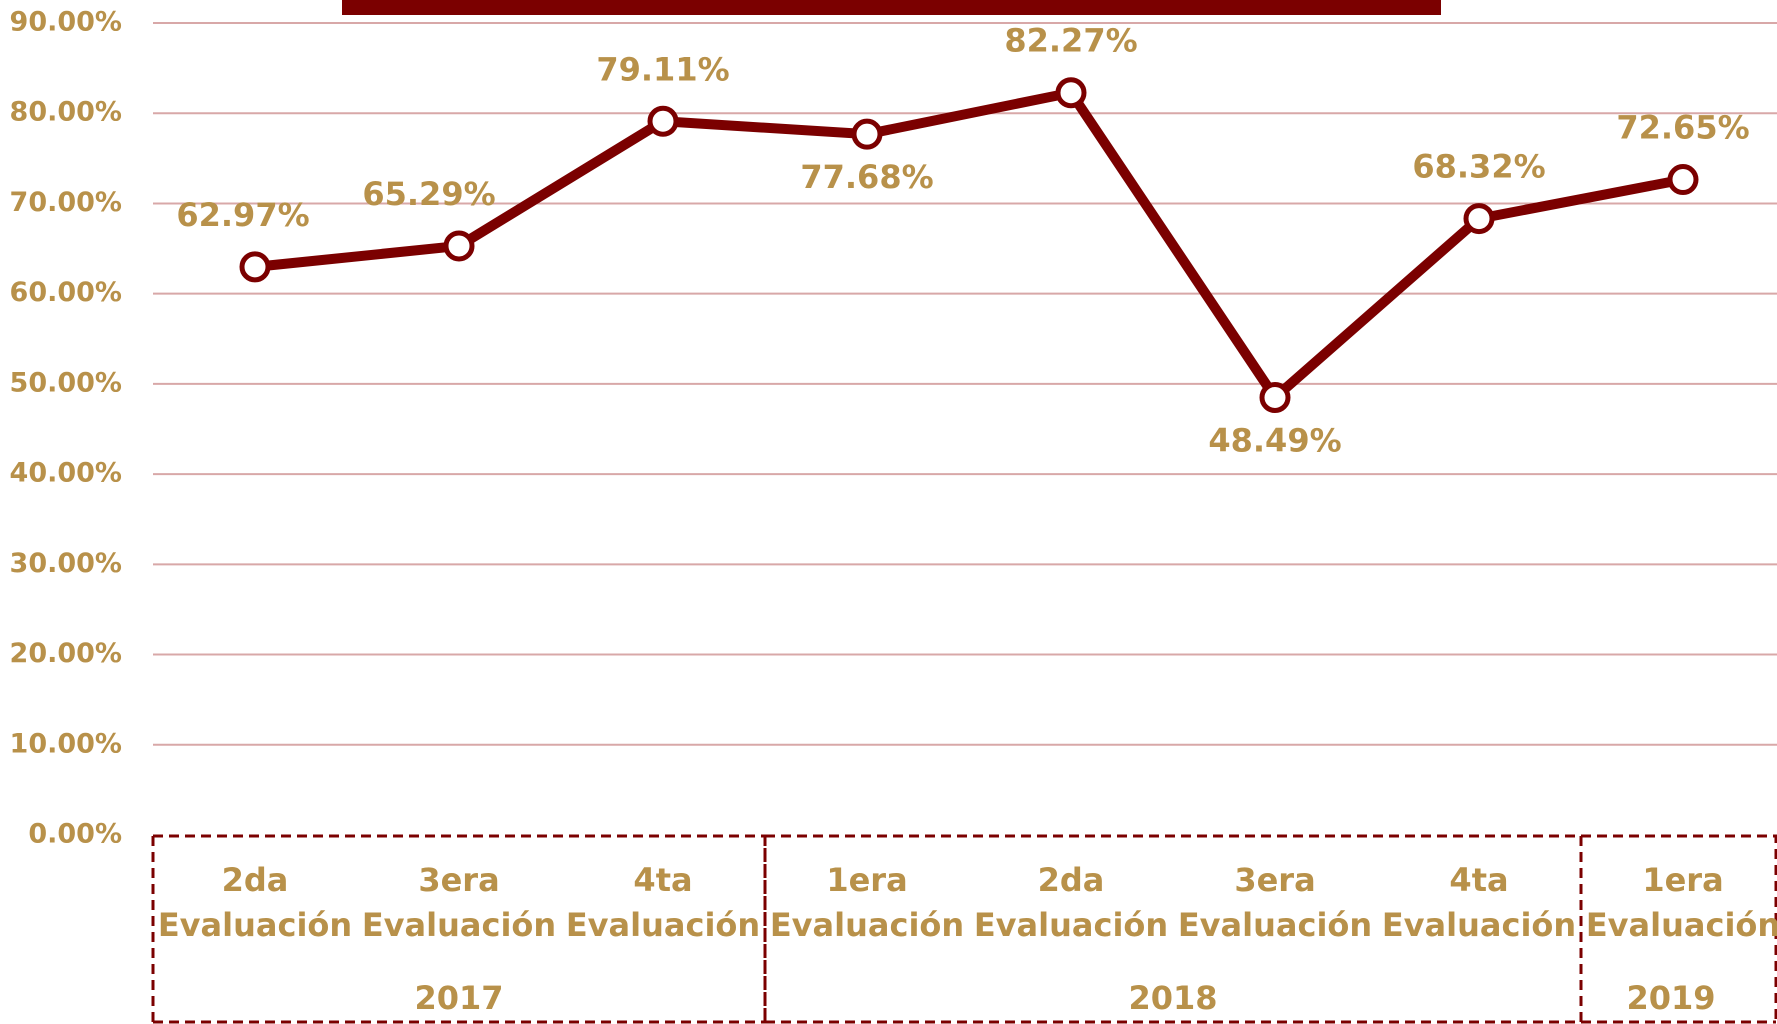 Image resolution: width=1777 pixels, height=1024 pixels. Describe the element at coordinates (66, 653) in the screenshot. I see `y-tick-label: 20.00%` at that location.